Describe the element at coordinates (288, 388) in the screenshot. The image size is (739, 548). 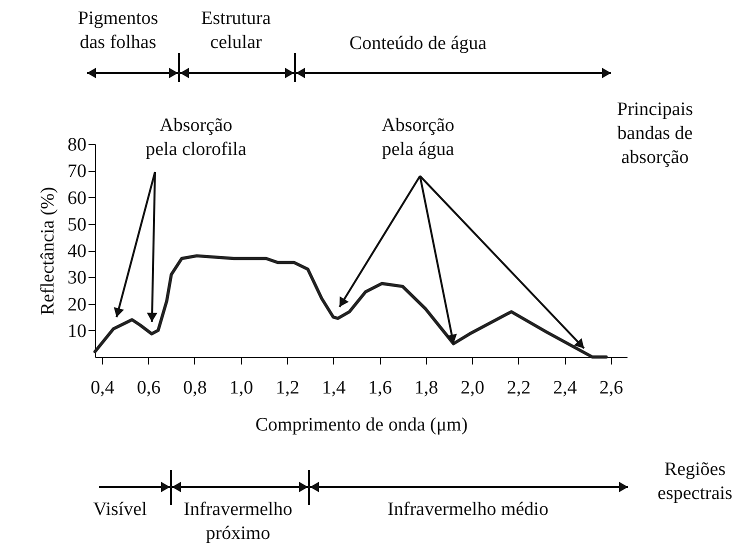
I see `x-tick-label: 1,2` at that location.